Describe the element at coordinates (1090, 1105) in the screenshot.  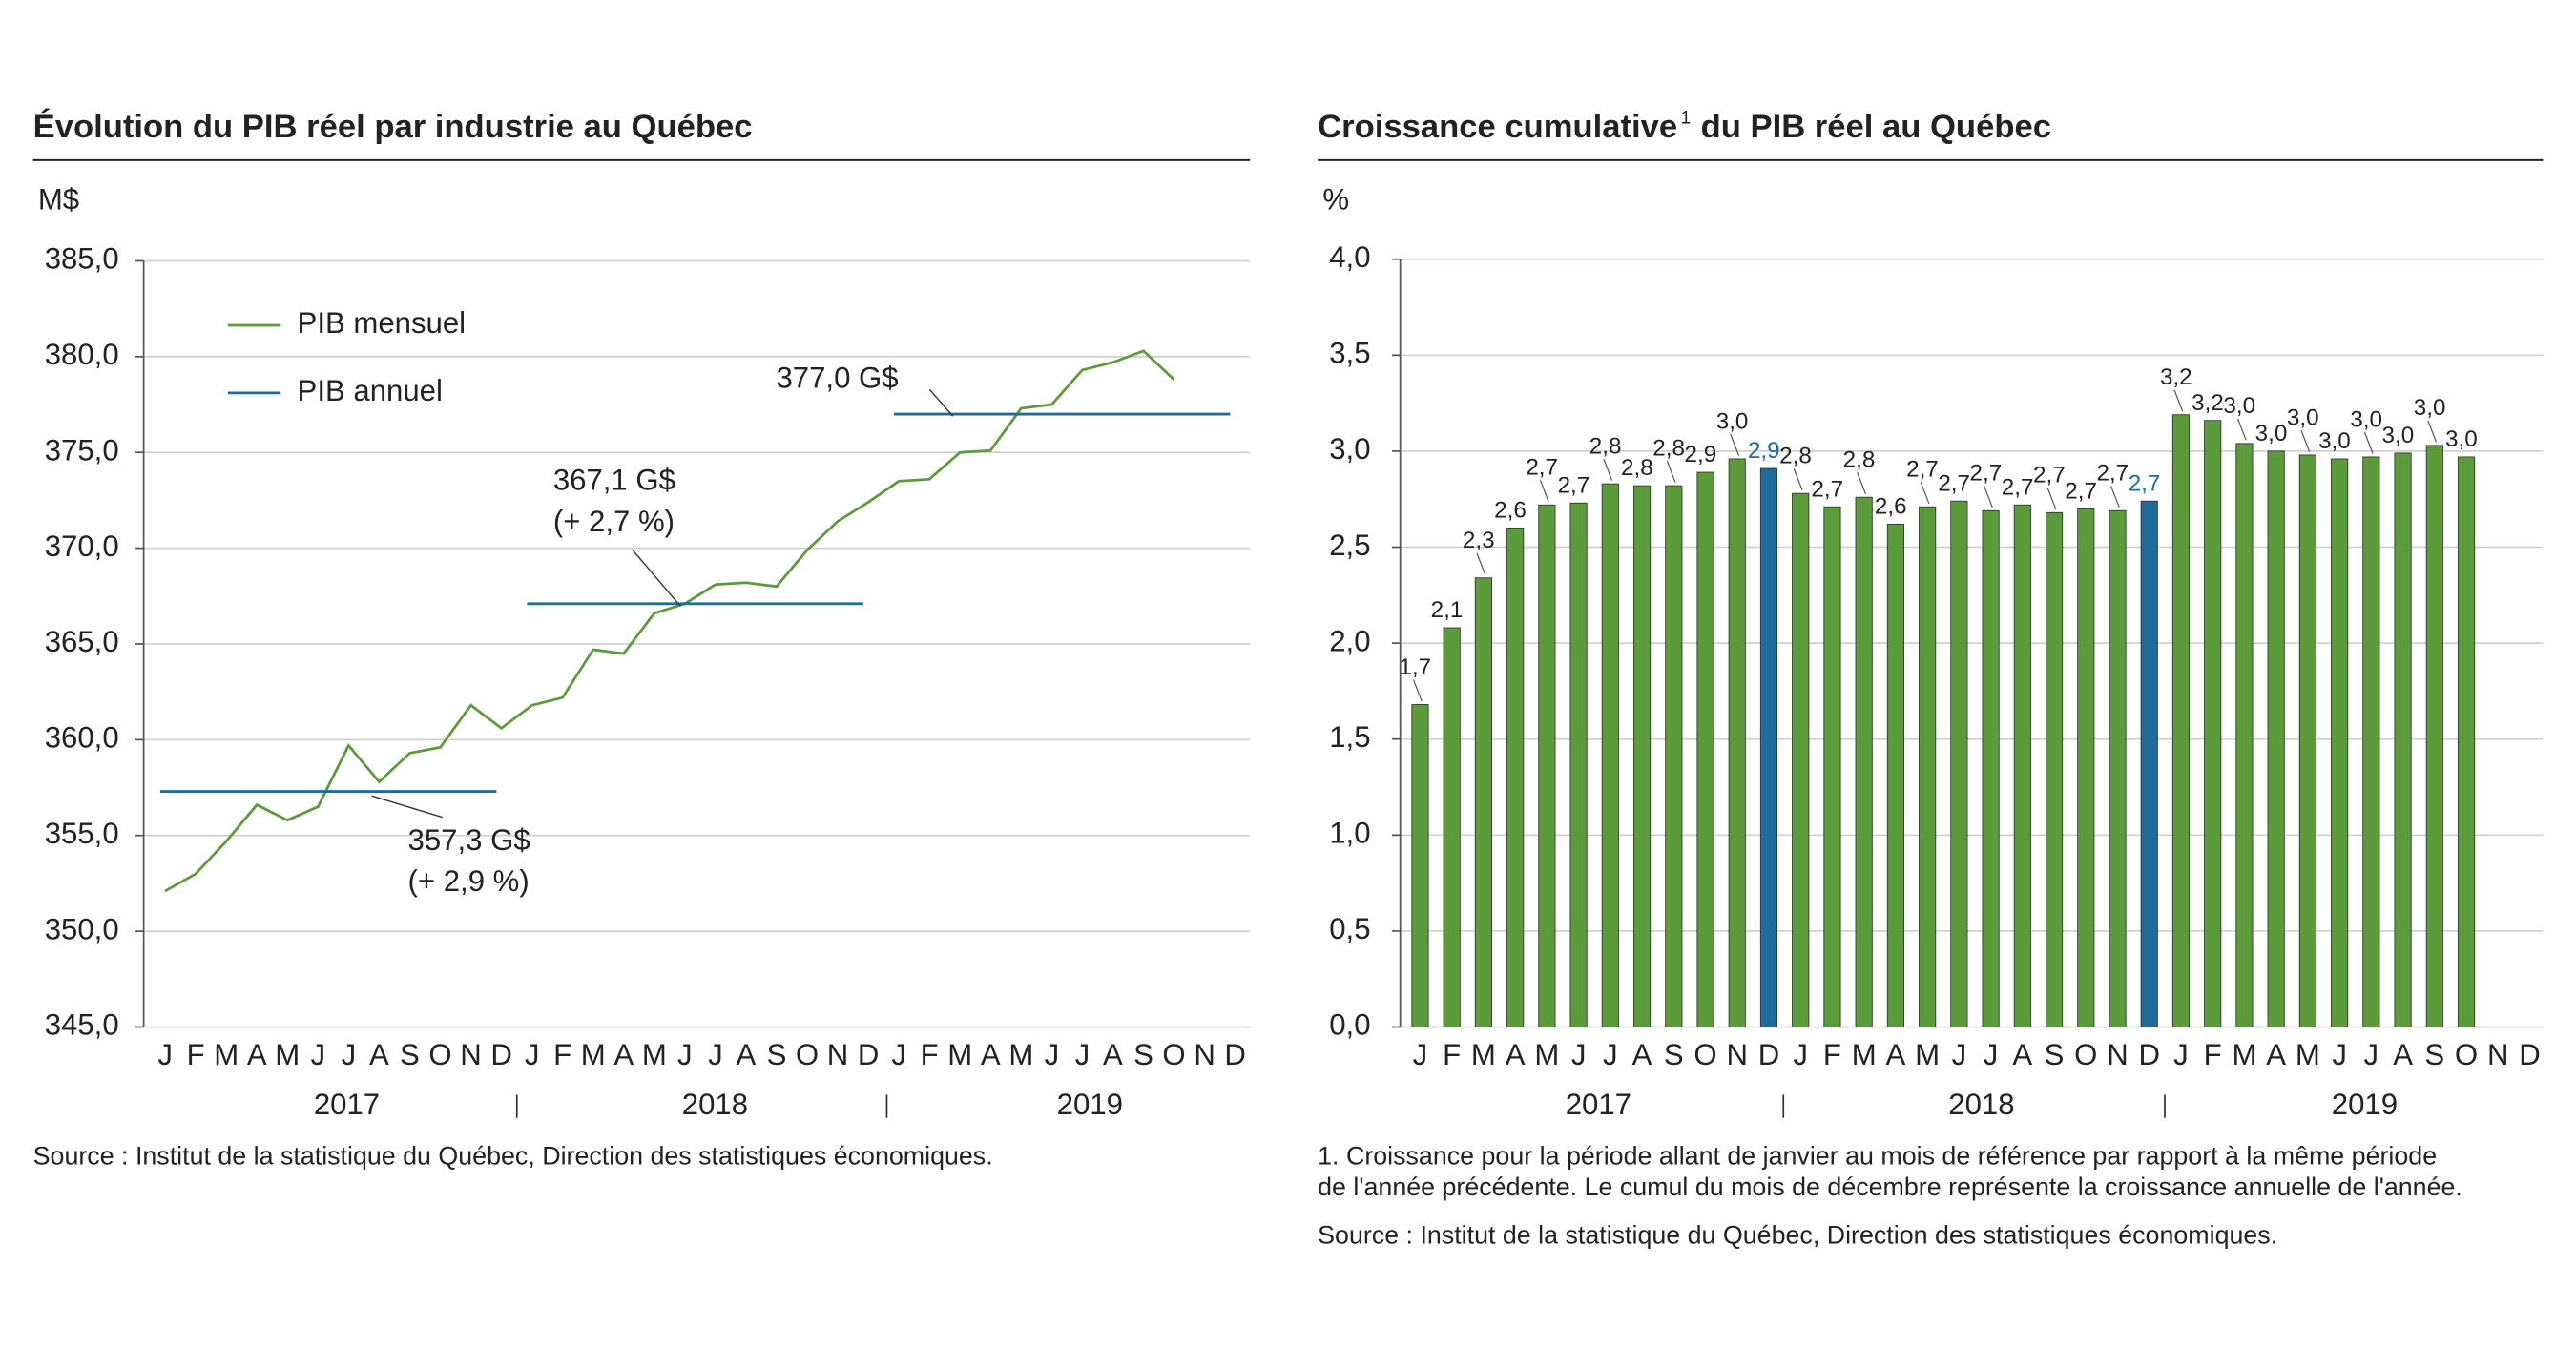
I see `year-label: 2019` at that location.